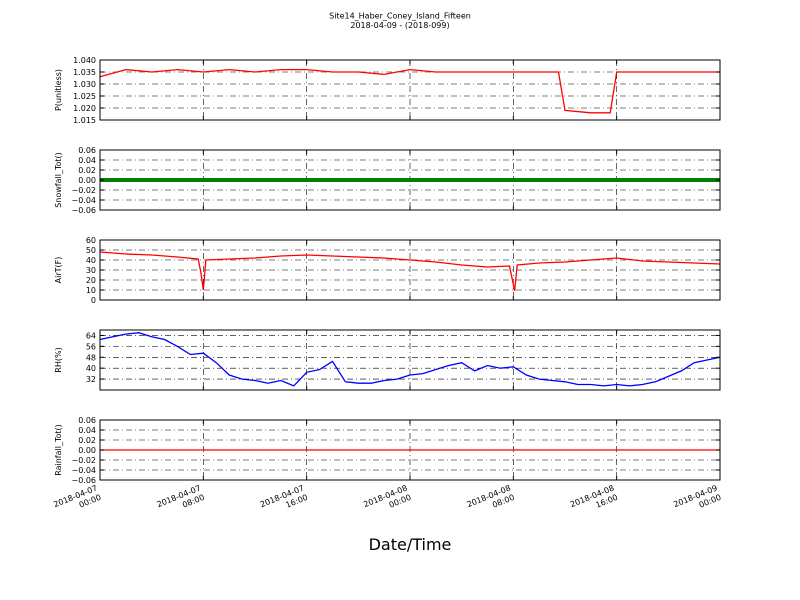  I want to click on y-tick-label: 48, so click(91, 357).